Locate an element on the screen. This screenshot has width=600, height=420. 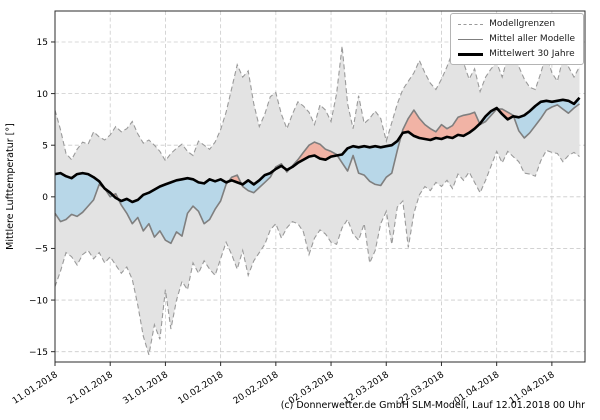
y-axis-label: Mittlere Lufttemperatur [°] is located at coordinates (10, 186).